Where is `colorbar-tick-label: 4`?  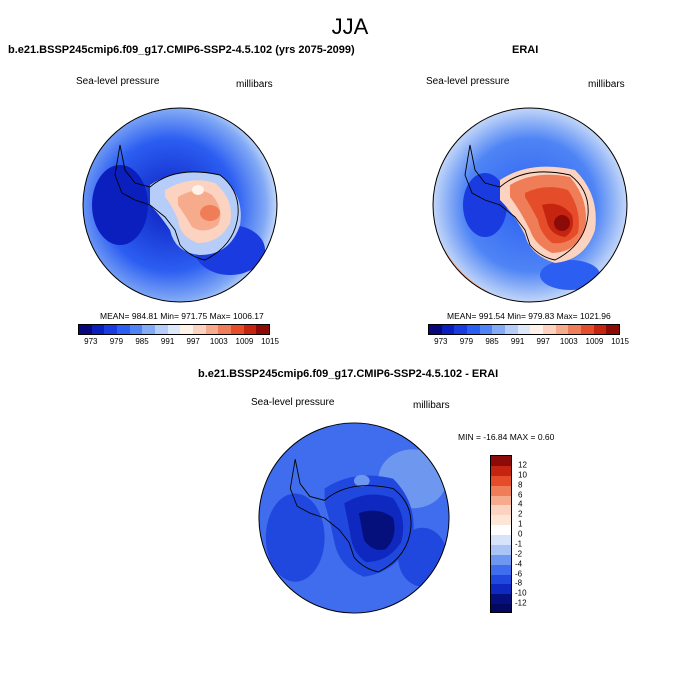 colorbar-tick-label: 4 is located at coordinates (520, 504).